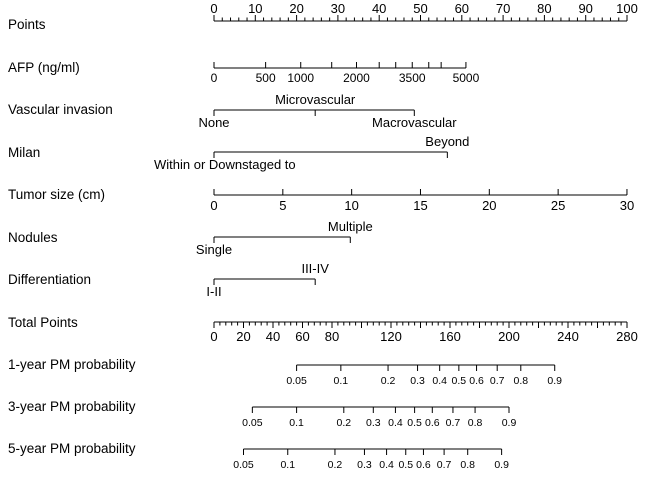 The height and width of the screenshot is (479, 650). I want to click on nodules-category-label: Single, so click(214, 249).